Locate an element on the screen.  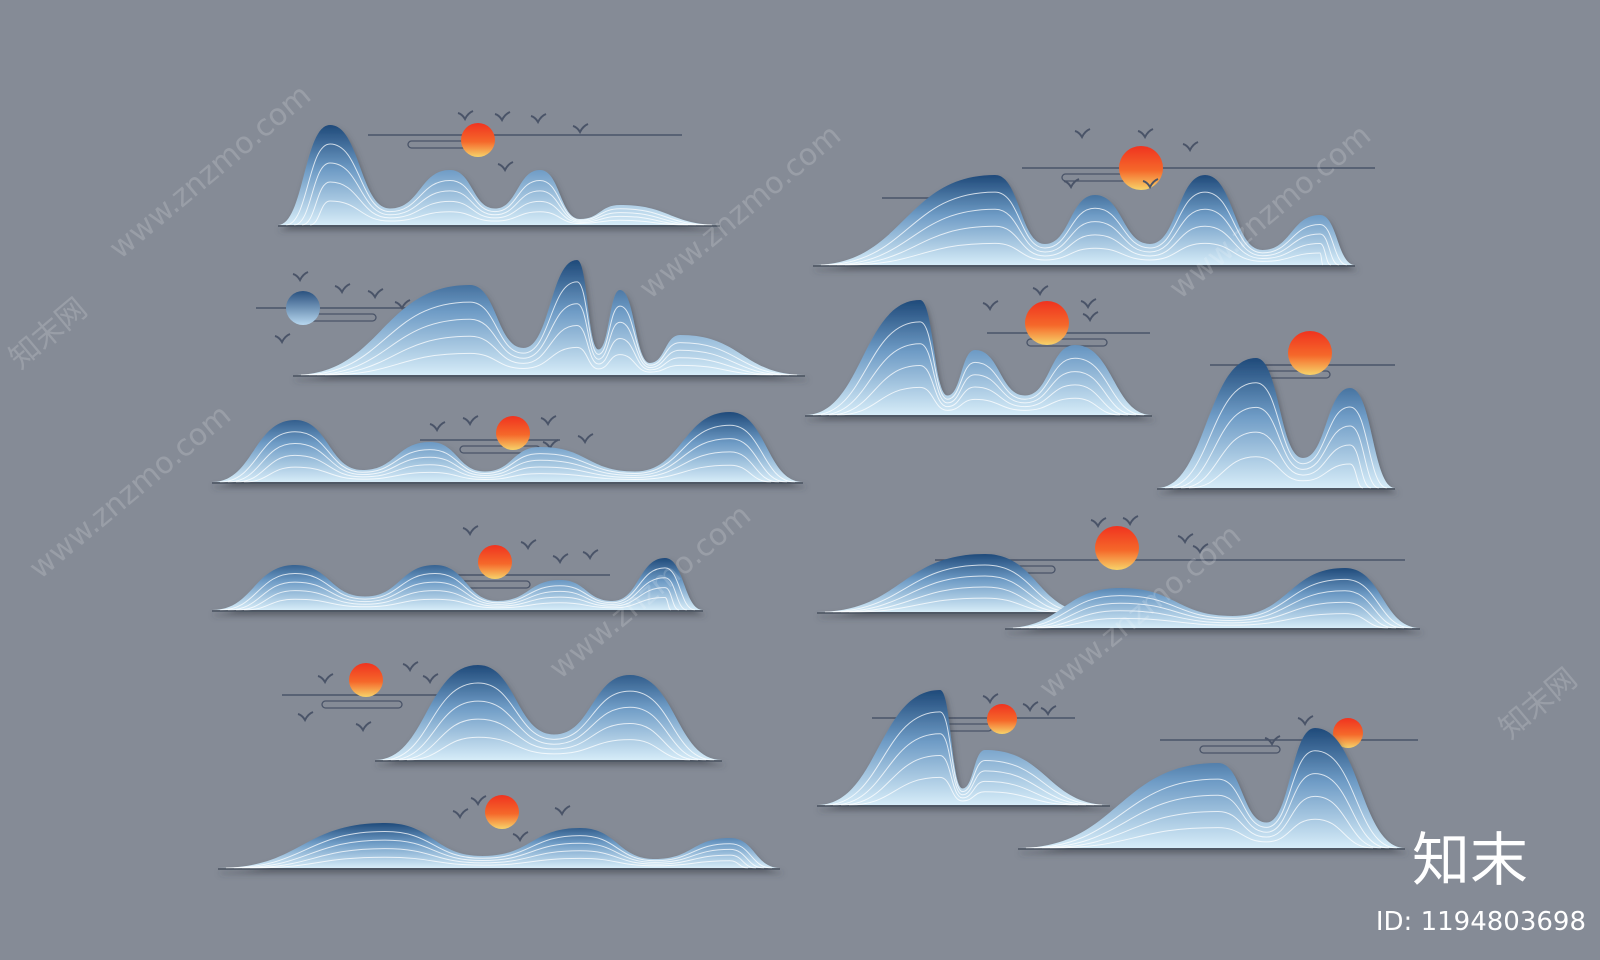
watermark: 知末网 is located at coordinates (48, 333).